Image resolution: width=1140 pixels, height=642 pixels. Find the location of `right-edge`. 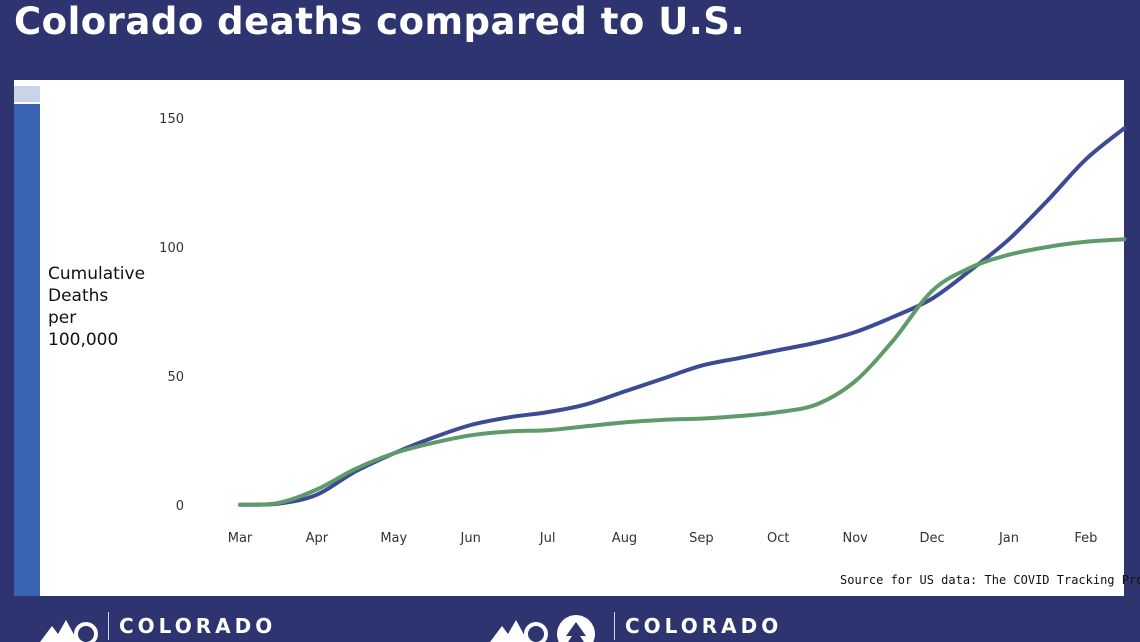

right-edge is located at coordinates (1132, 338).